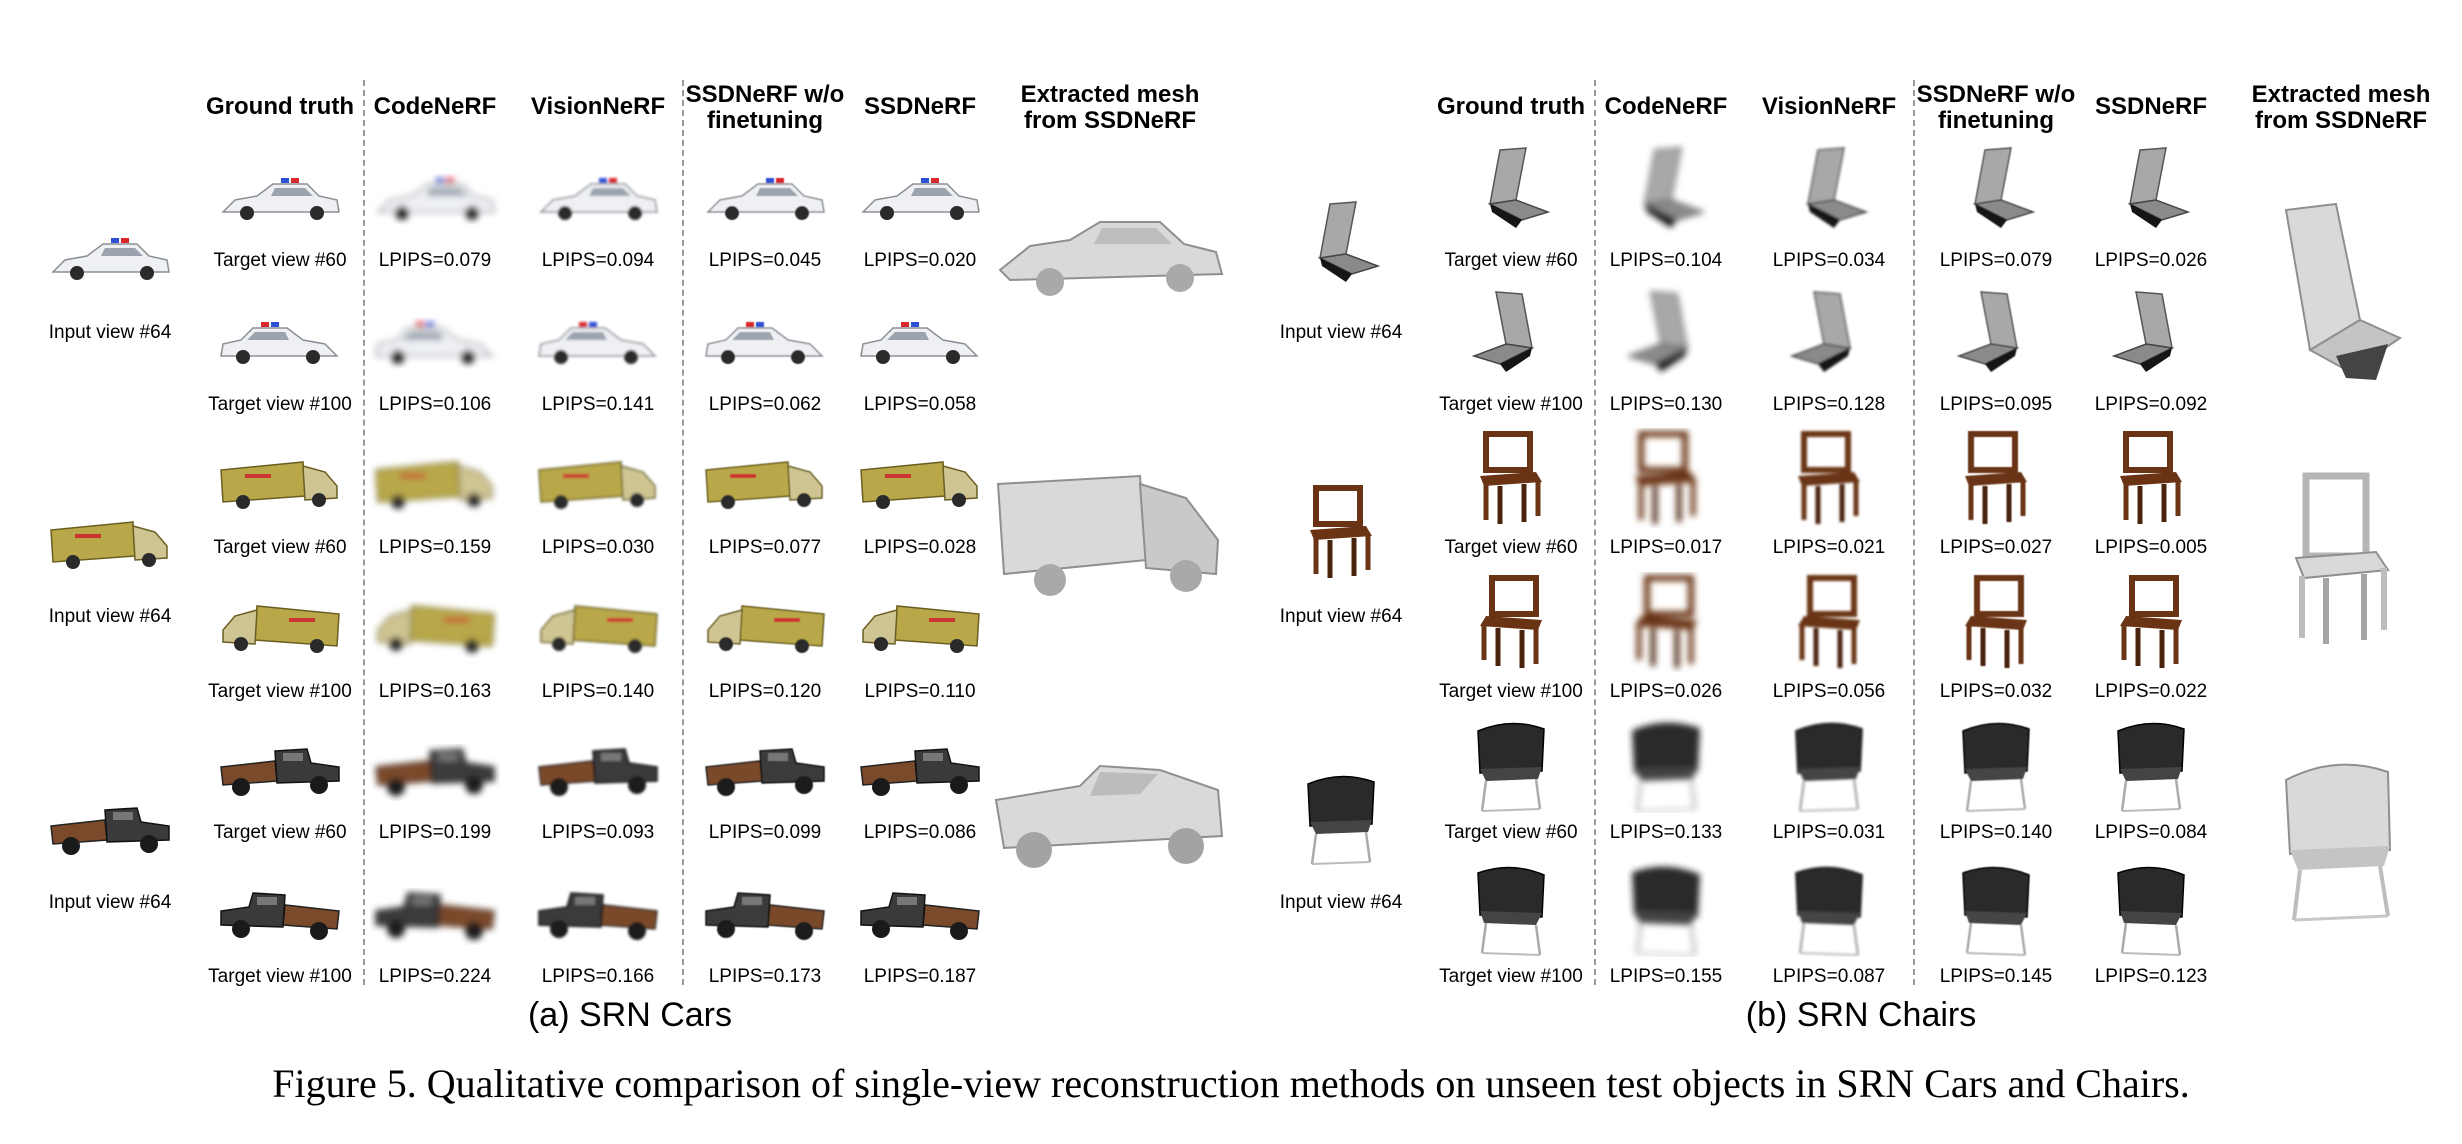 The image size is (2462, 1144). What do you see at coordinates (765, 107) in the screenshot?
I see `header-ssdnerf-wo-finetuning: SSDNeRF w/o finetuning` at bounding box center [765, 107].